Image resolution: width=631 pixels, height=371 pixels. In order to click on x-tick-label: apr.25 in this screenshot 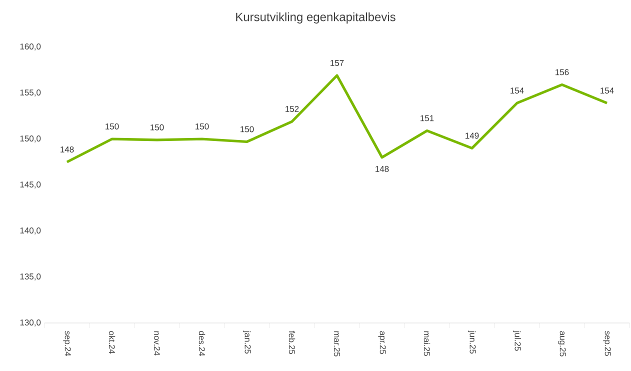, I will do `click(382, 342)`.